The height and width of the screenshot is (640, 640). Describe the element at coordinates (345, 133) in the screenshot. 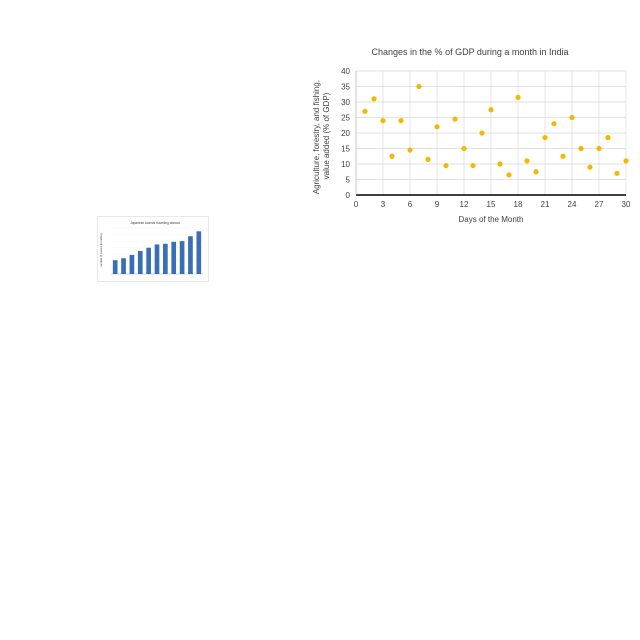

I see `y-tick-label: 20` at that location.